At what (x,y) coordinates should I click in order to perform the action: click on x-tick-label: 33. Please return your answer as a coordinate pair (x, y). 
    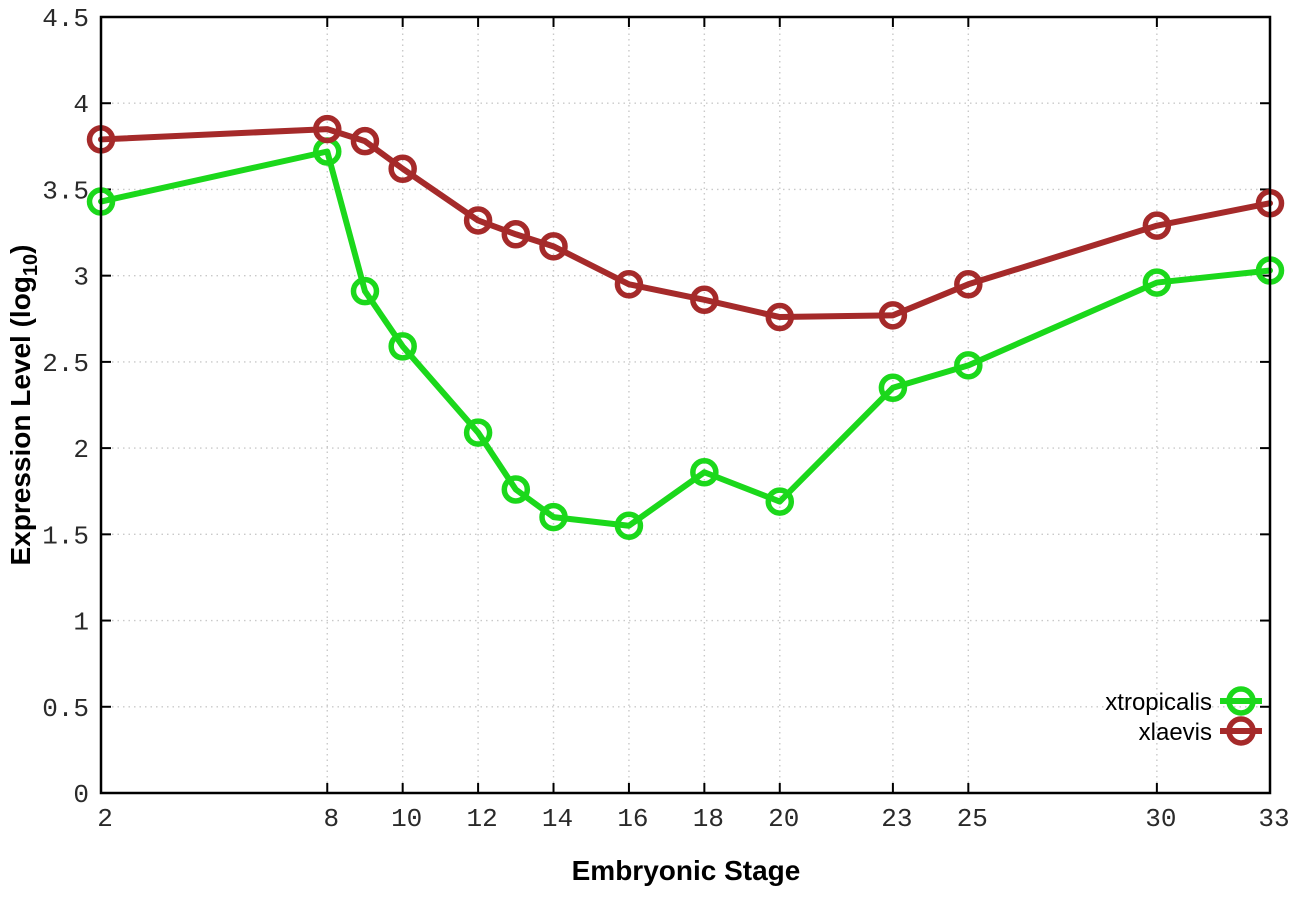
    Looking at the image, I should click on (1273, 819).